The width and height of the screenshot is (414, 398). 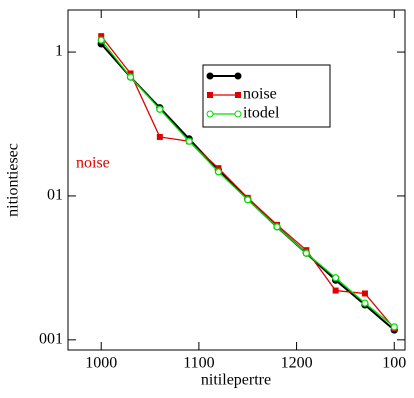 I want to click on y-axis-label: nitiontiesec, so click(x=13, y=180).